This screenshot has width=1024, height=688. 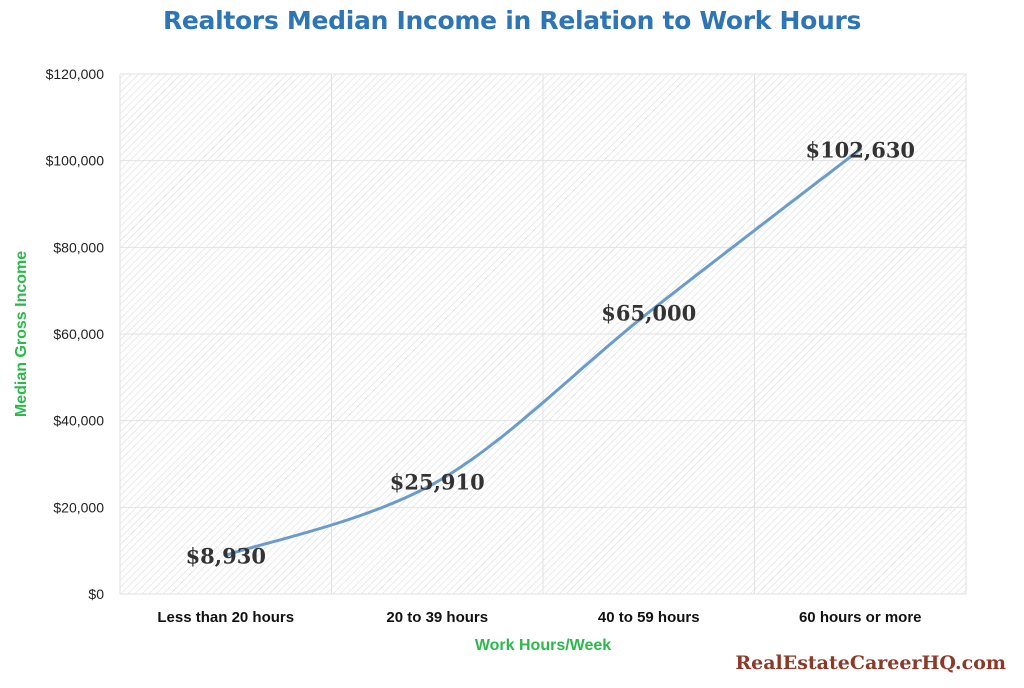 What do you see at coordinates (437, 617) in the screenshot?
I see `x-tick-label: 20 to 39 hours` at bounding box center [437, 617].